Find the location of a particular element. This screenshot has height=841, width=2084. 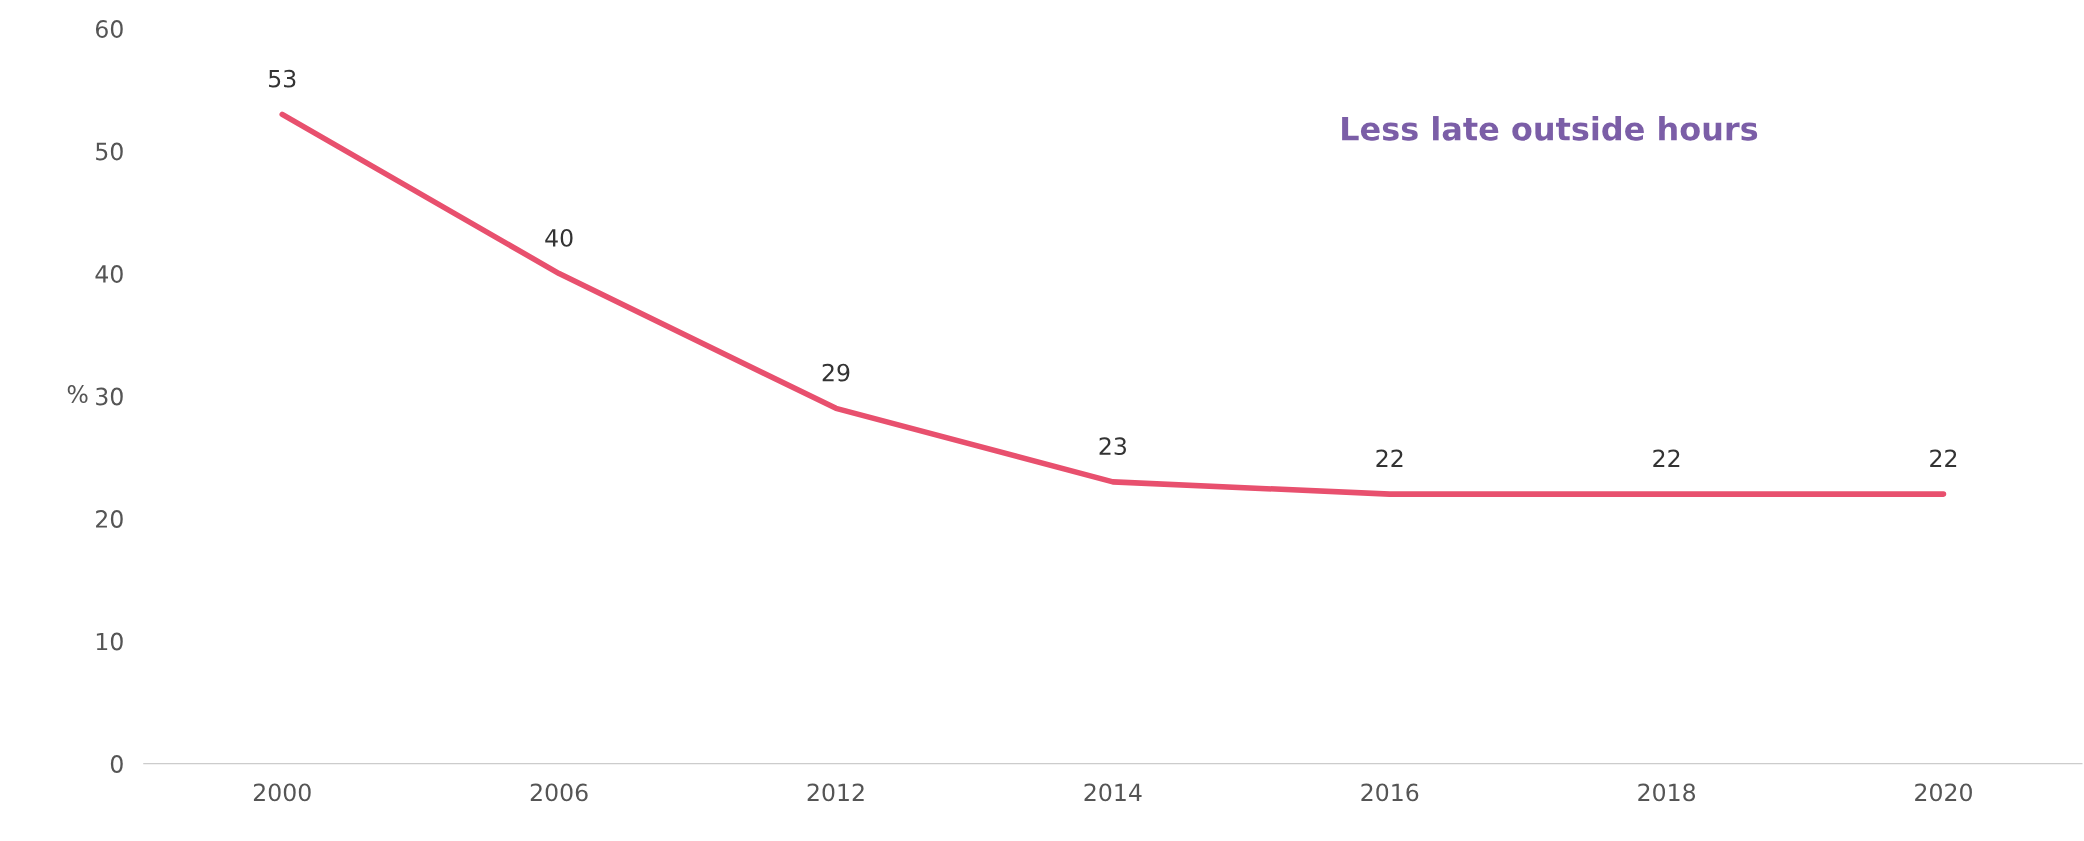

x-tick-label: 2006 is located at coordinates (559, 792).